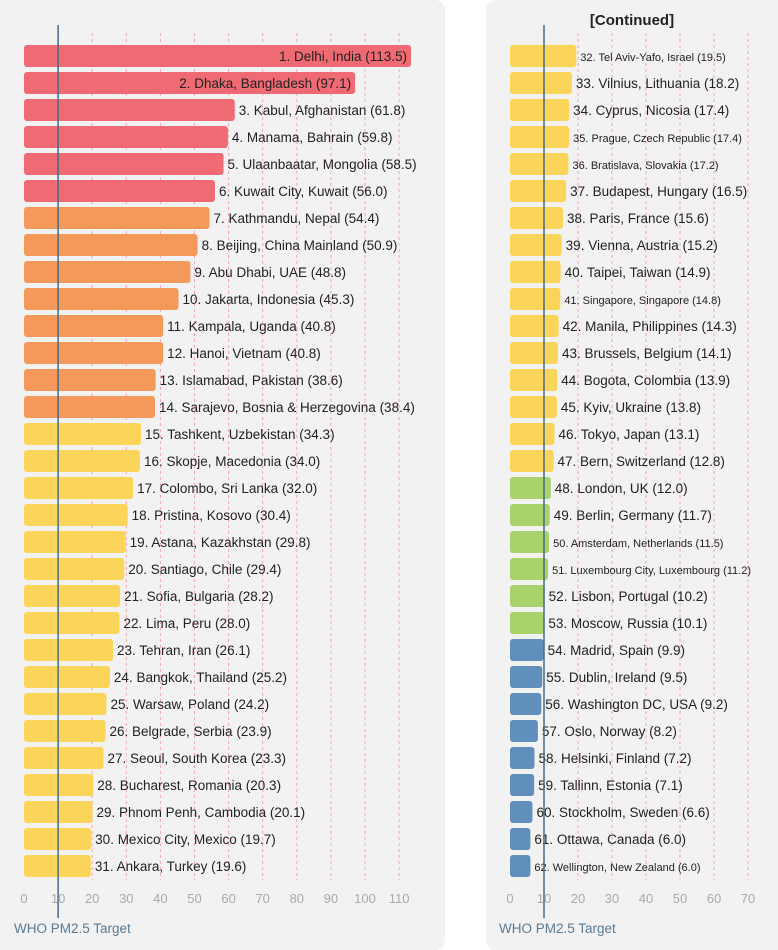  What do you see at coordinates (651, 110) in the screenshot?
I see `bar-label: 34. Cyprus, Nicosia (17.4)` at bounding box center [651, 110].